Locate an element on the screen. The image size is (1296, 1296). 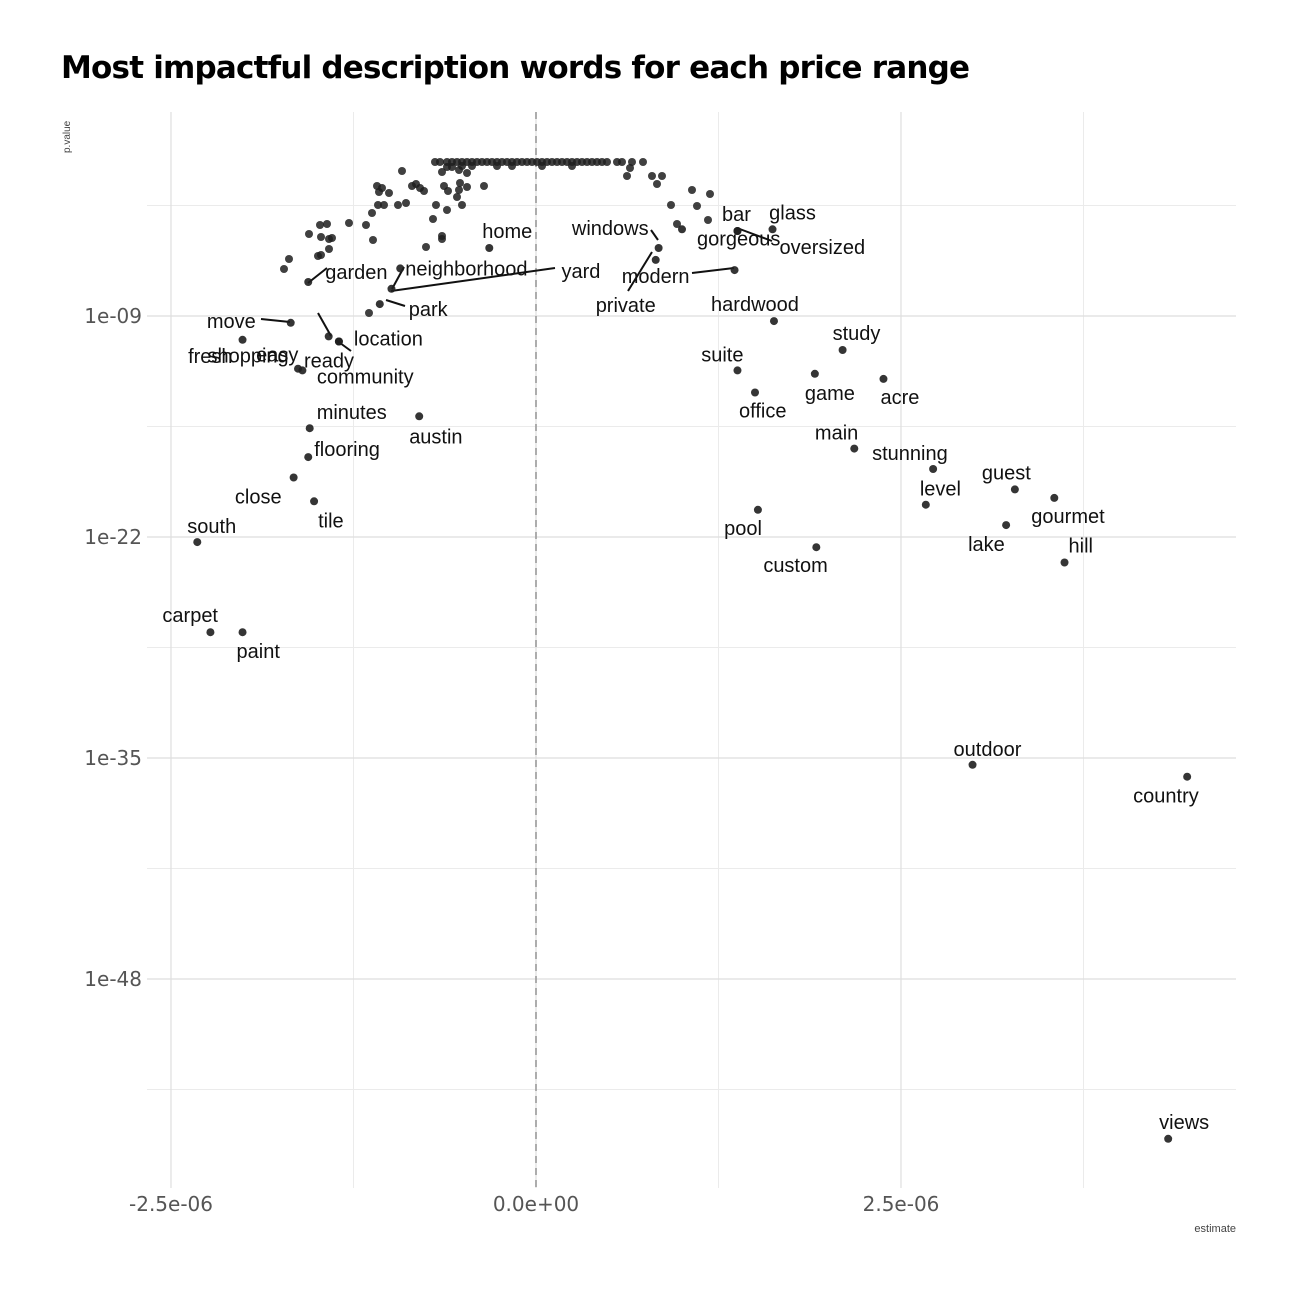
point-label-hill: hill is located at coordinates (1081, 547).